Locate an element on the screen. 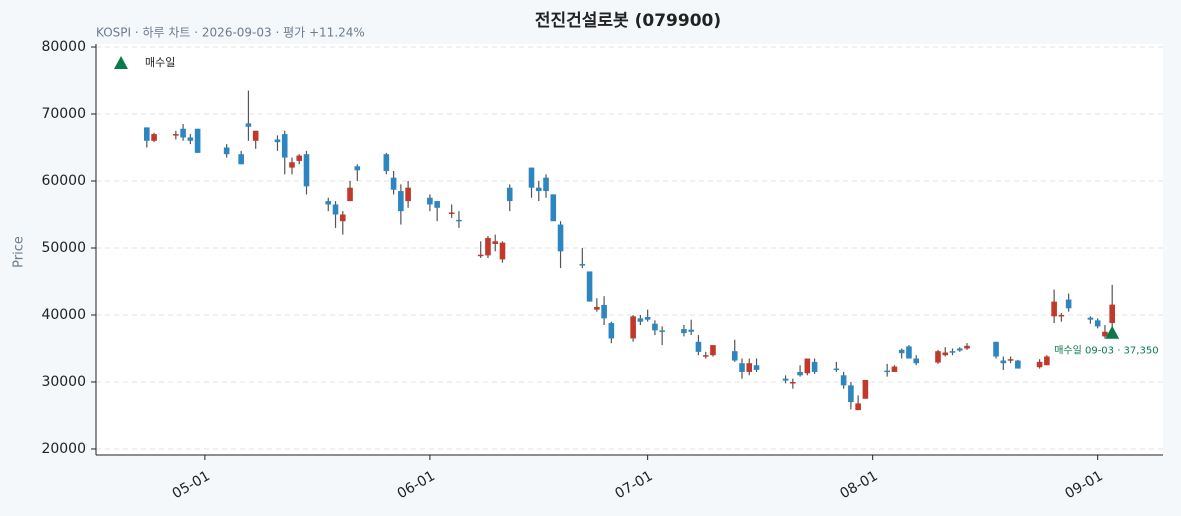 The height and width of the screenshot is (516, 1181). buy-annotation: 매수일 09-03 · 37,350 is located at coordinates (1106, 351).